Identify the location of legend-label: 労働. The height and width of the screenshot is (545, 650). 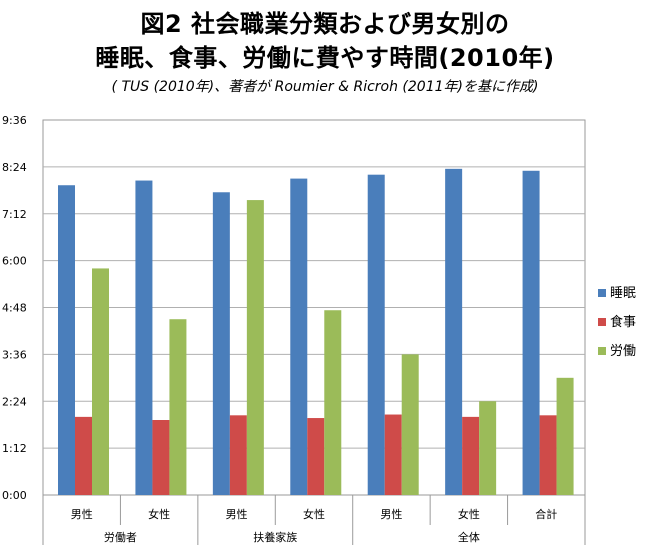
(623, 351).